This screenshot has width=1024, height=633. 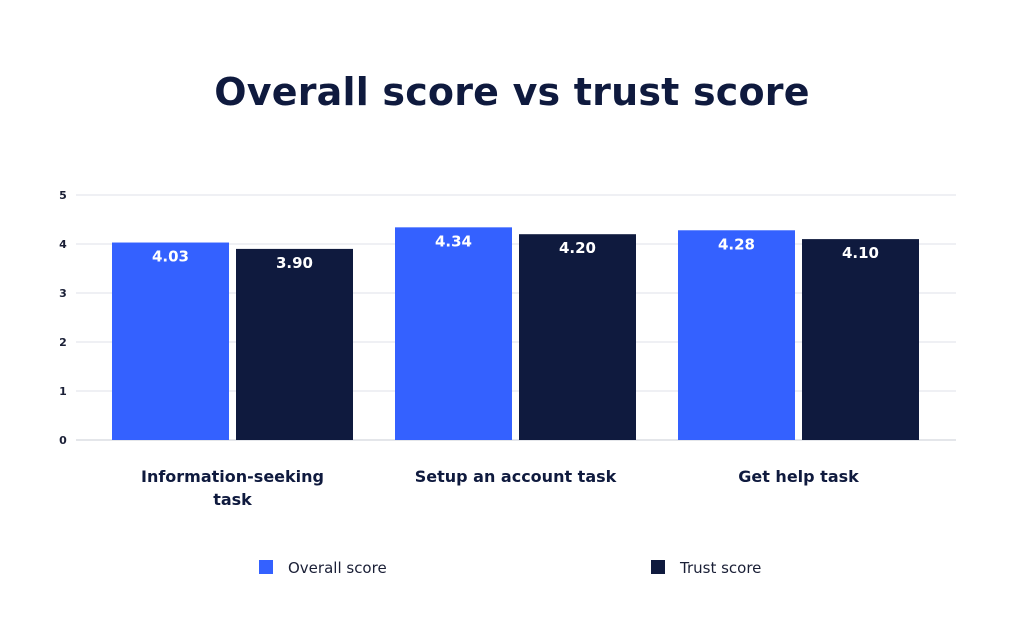 What do you see at coordinates (720, 568) in the screenshot?
I see `legend-label: Trust score` at bounding box center [720, 568].